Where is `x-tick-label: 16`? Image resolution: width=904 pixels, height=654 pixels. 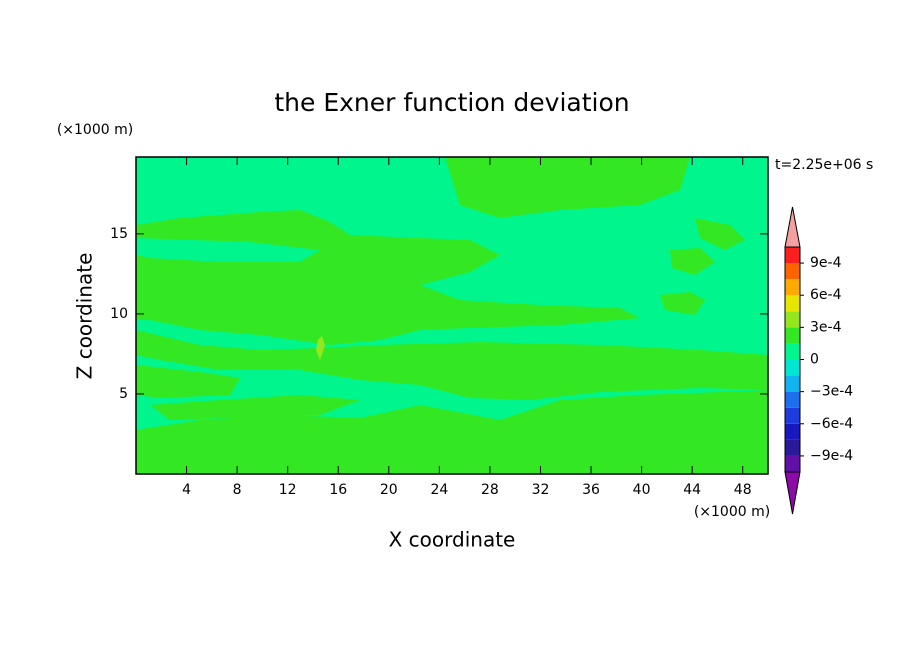 x-tick-label: 16 is located at coordinates (338, 490).